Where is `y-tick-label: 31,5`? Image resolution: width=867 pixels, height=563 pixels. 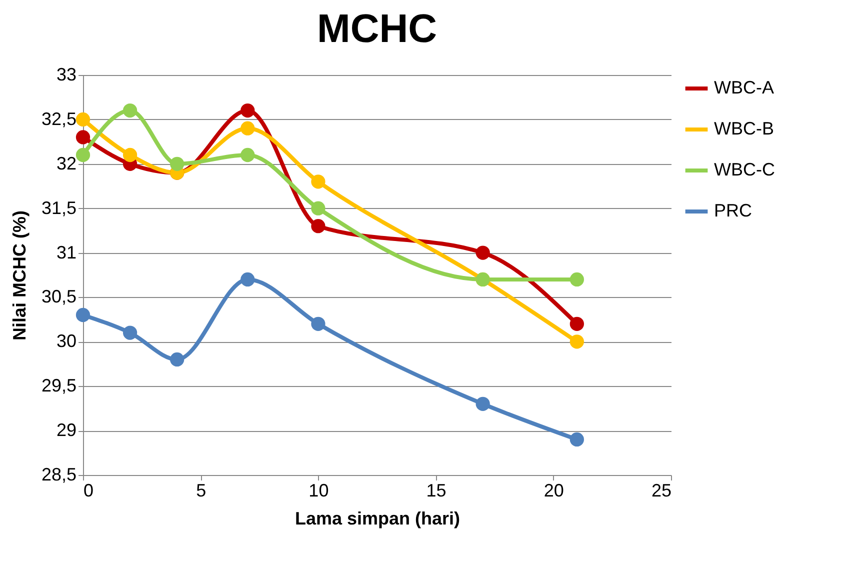
y-tick-label: 31,5 is located at coordinates (58, 208).